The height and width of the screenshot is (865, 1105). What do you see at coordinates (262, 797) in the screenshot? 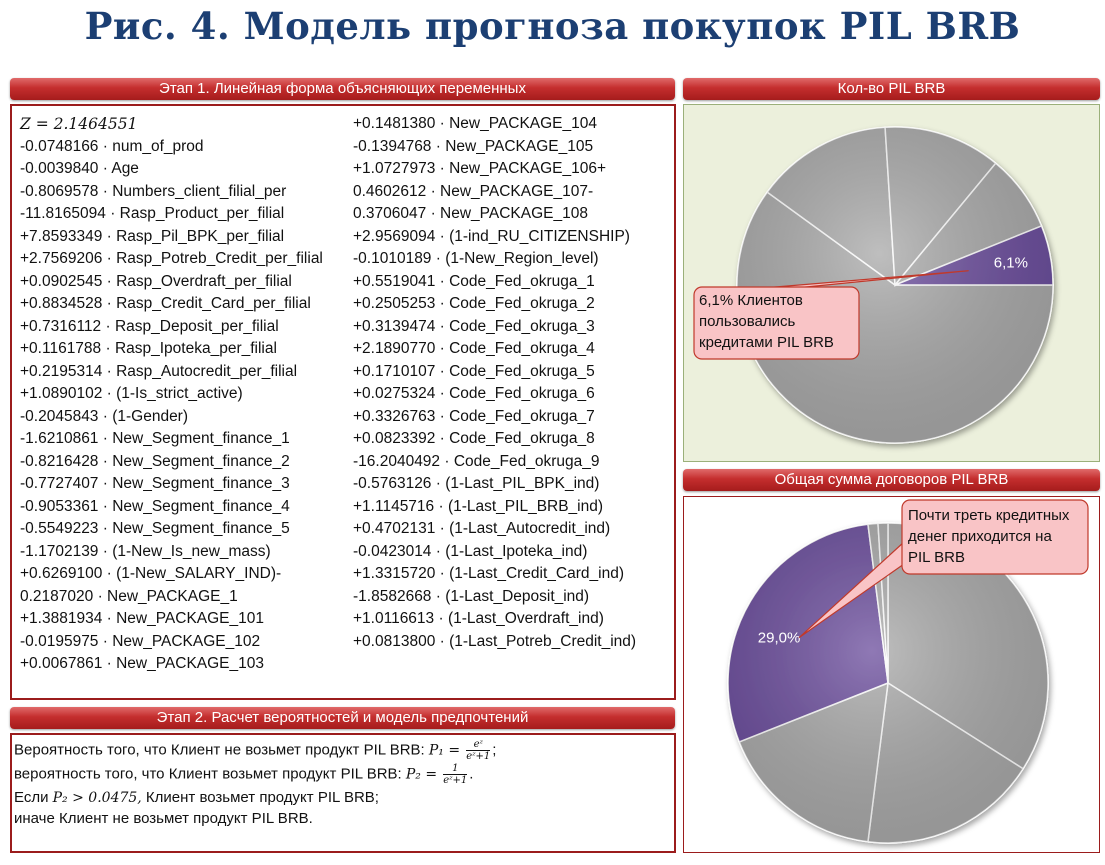
I see `rule-result: Клиент возьмет продукт PIL BRB;` at bounding box center [262, 797].